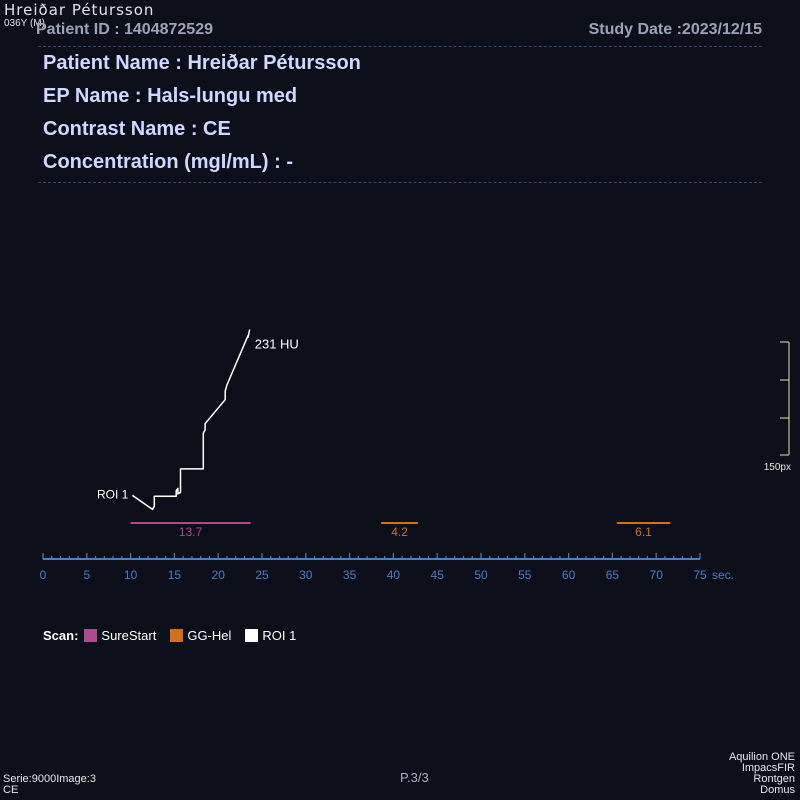 This screenshot has width=800, height=800. Describe the element at coordinates (86, 575) in the screenshot. I see `x-tick-label: 5` at that location.